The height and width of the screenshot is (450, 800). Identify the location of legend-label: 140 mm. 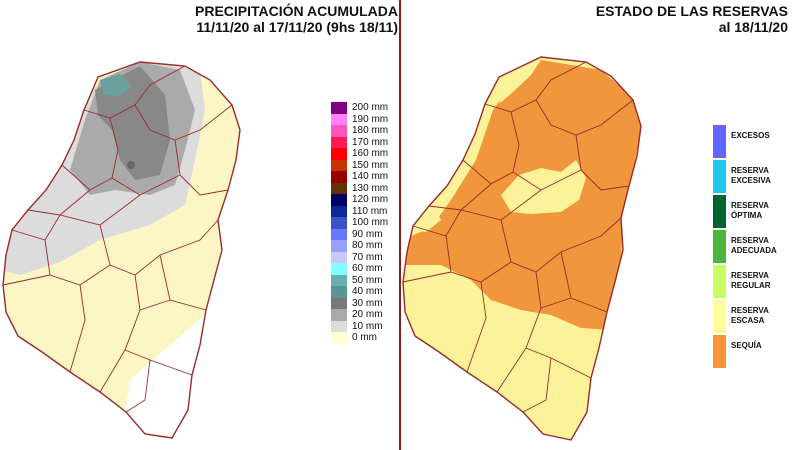
(370, 176).